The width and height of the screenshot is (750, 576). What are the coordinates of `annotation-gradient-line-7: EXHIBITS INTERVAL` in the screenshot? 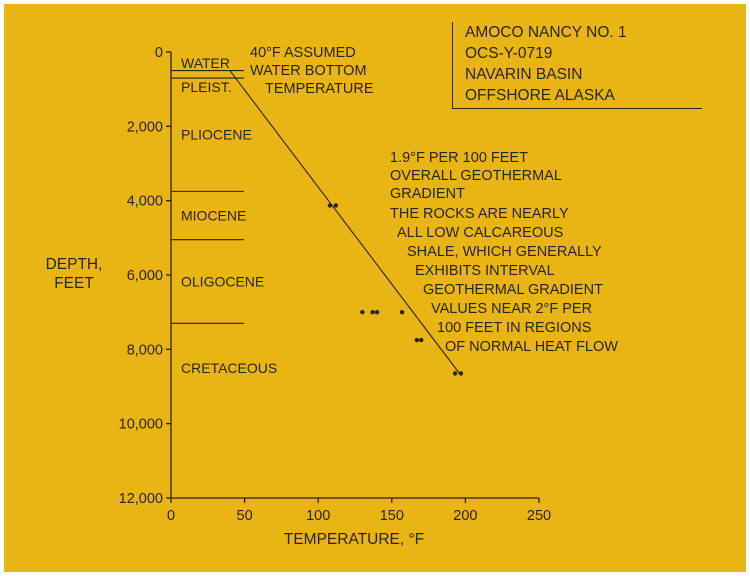 It's located at (485, 271).